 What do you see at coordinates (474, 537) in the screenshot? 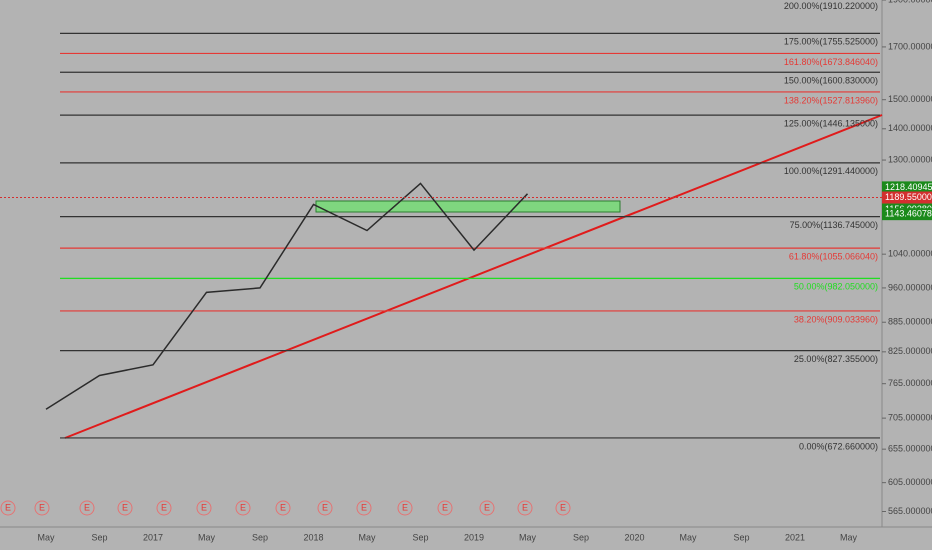
I see `x-tick-label: 2019` at bounding box center [474, 537].